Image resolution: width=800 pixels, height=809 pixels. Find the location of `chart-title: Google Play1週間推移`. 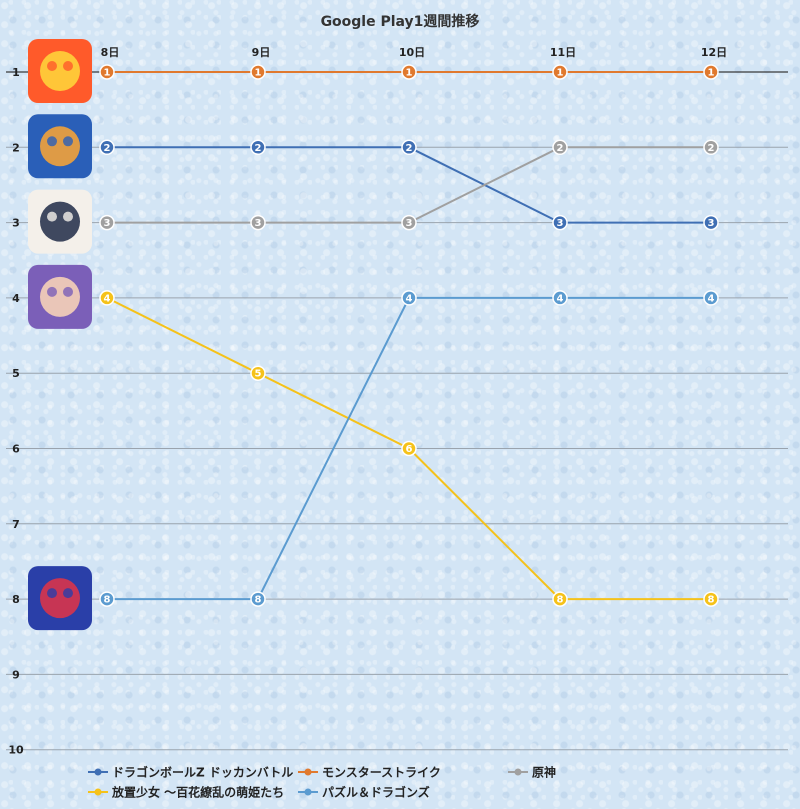

chart-title: Google Play1週間推移 is located at coordinates (400, 21).